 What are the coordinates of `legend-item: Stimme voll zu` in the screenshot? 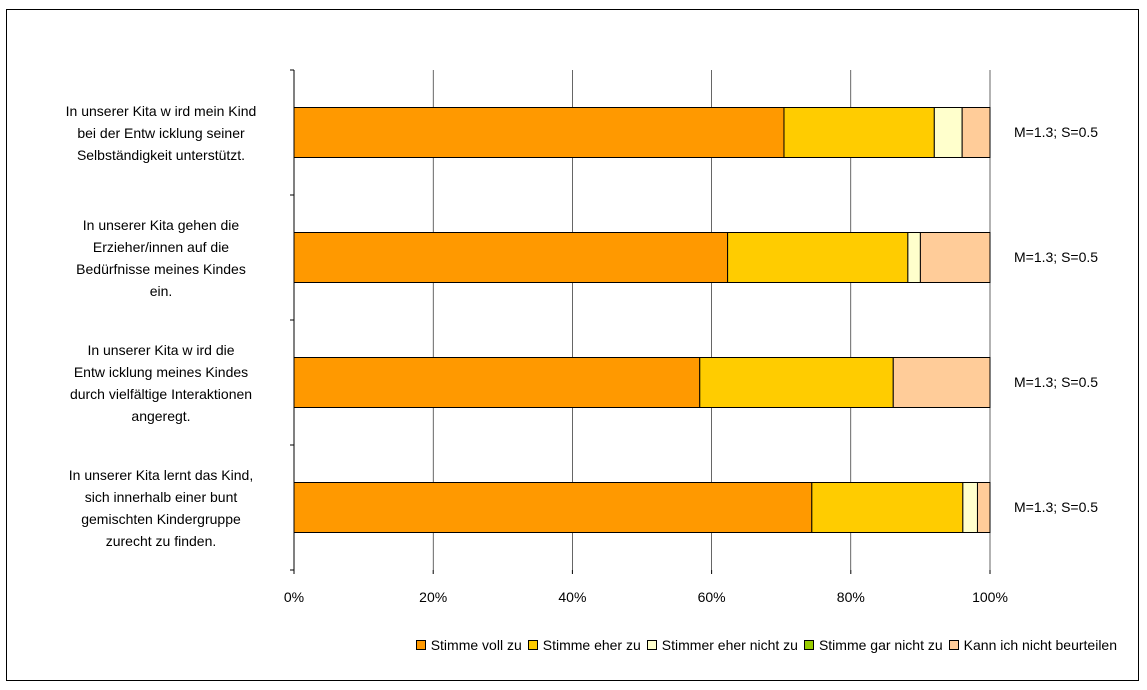 It's located at (468, 645).